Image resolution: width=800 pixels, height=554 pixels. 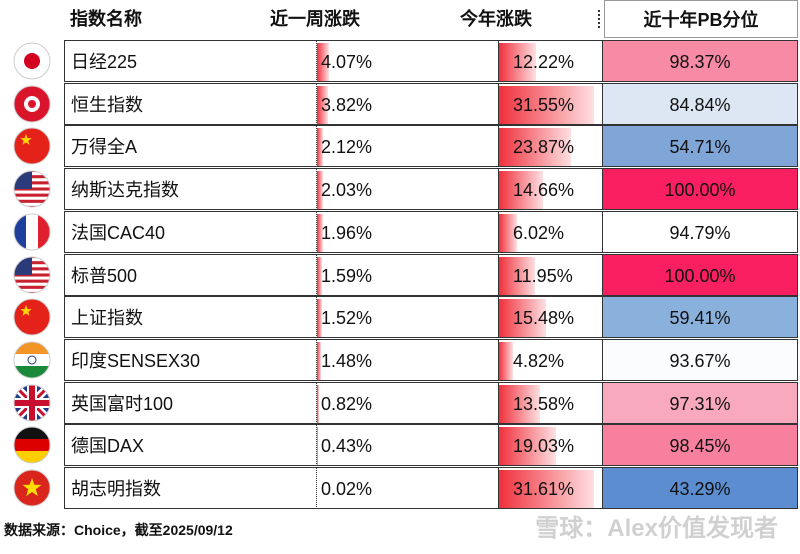 What do you see at coordinates (347, 104) in the screenshot?
I see `week-value: 3.82%` at bounding box center [347, 104].